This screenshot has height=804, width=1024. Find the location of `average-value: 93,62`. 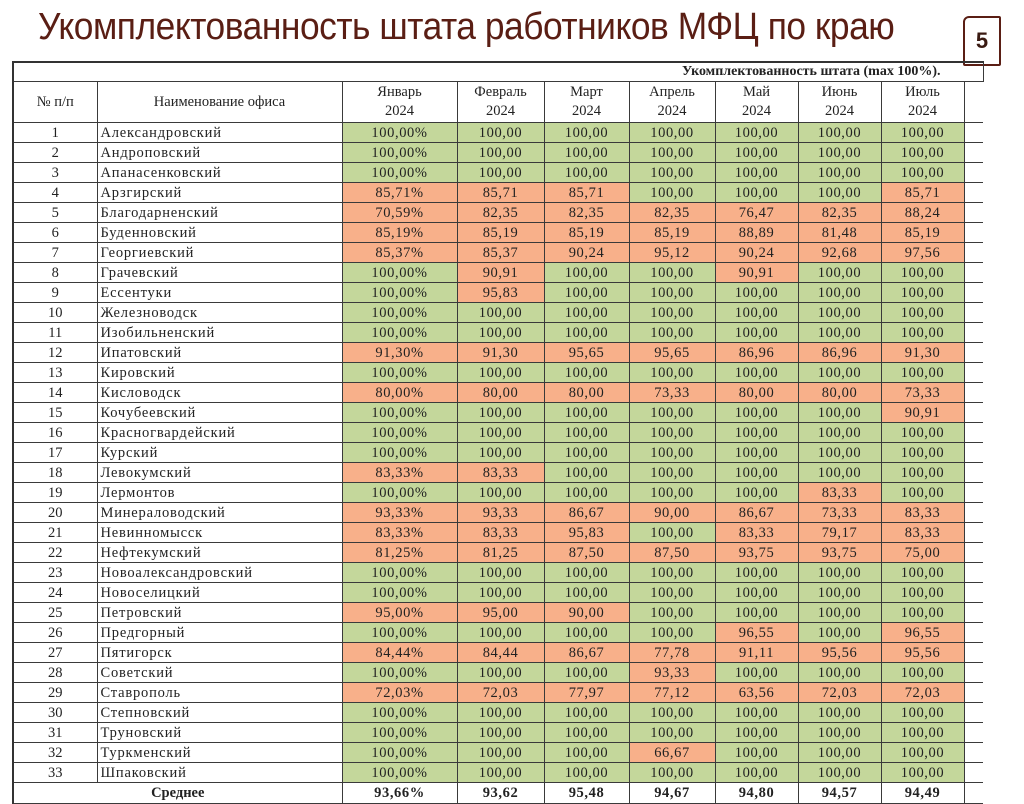

average-value: 93,62 is located at coordinates (500, 793).